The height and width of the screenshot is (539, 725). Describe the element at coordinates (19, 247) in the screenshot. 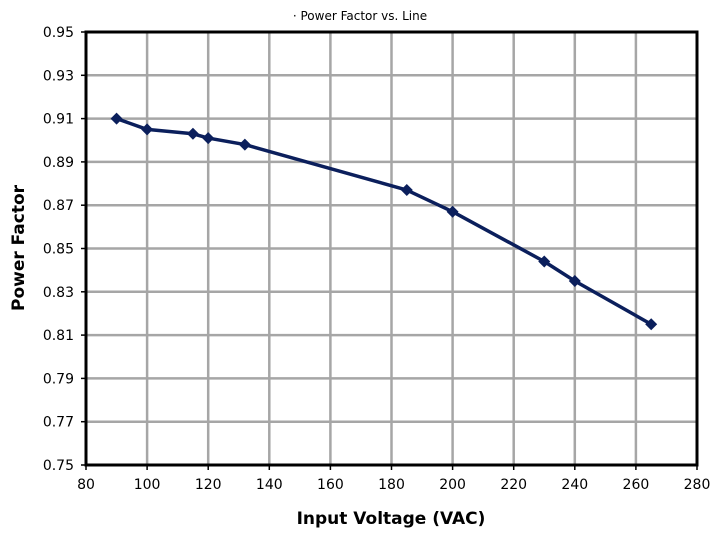

I see `y-axis-label: Power Factor` at that location.